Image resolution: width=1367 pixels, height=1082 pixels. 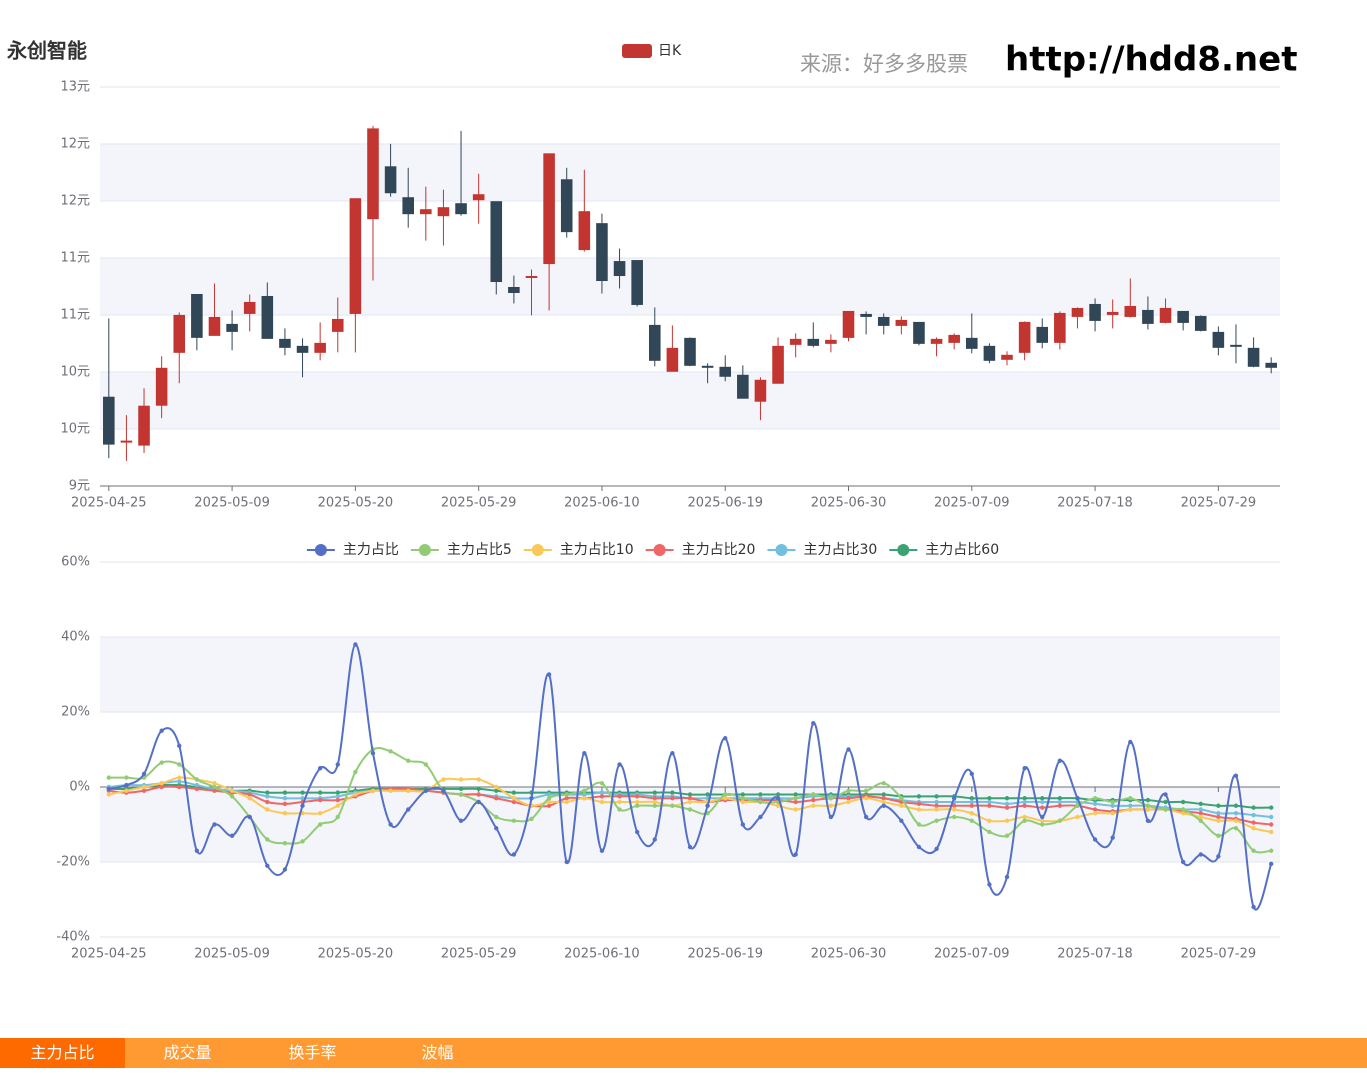 I want to click on legend-label: 日K, so click(x=670, y=51).